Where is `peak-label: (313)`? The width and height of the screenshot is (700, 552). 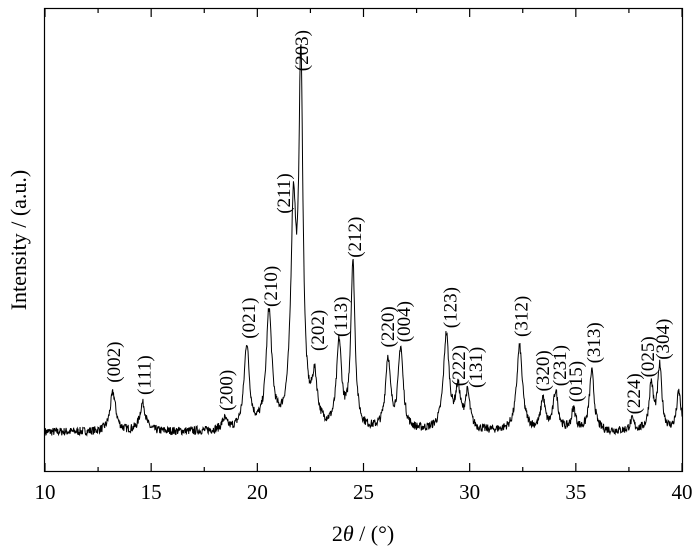 peak-label: (313) is located at coordinates (594, 342).